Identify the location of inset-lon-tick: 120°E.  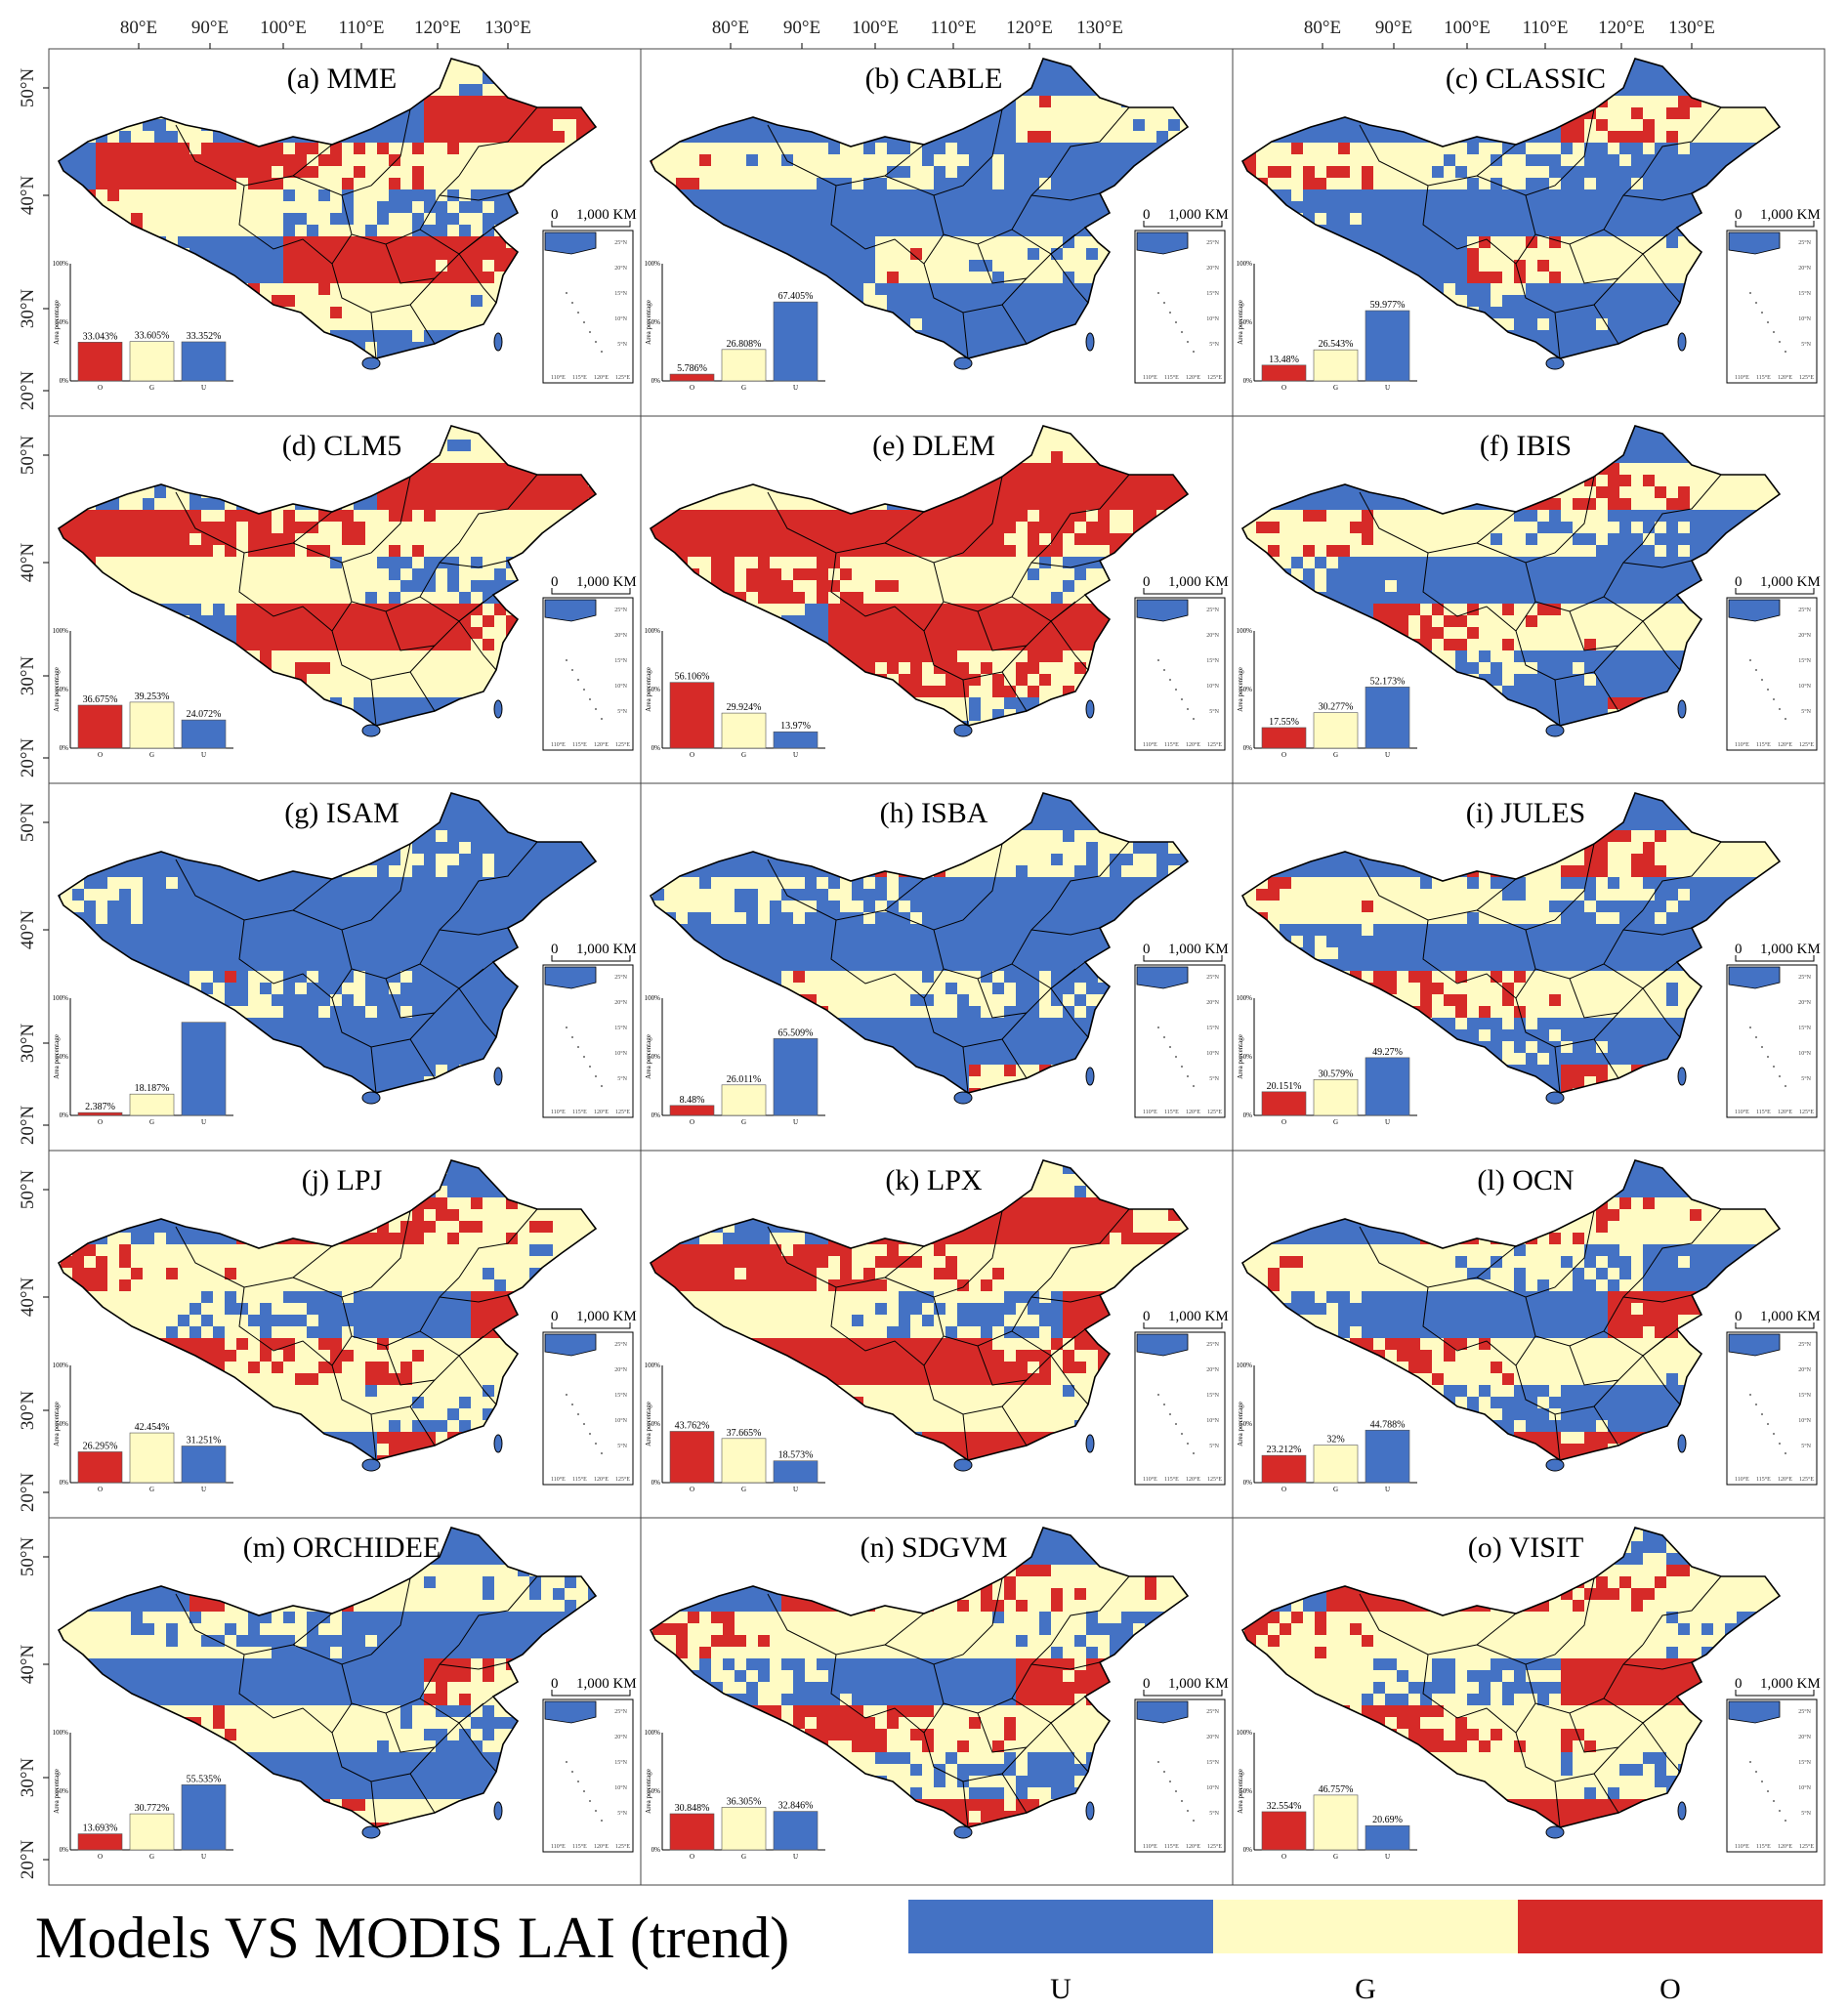
(1785, 378).